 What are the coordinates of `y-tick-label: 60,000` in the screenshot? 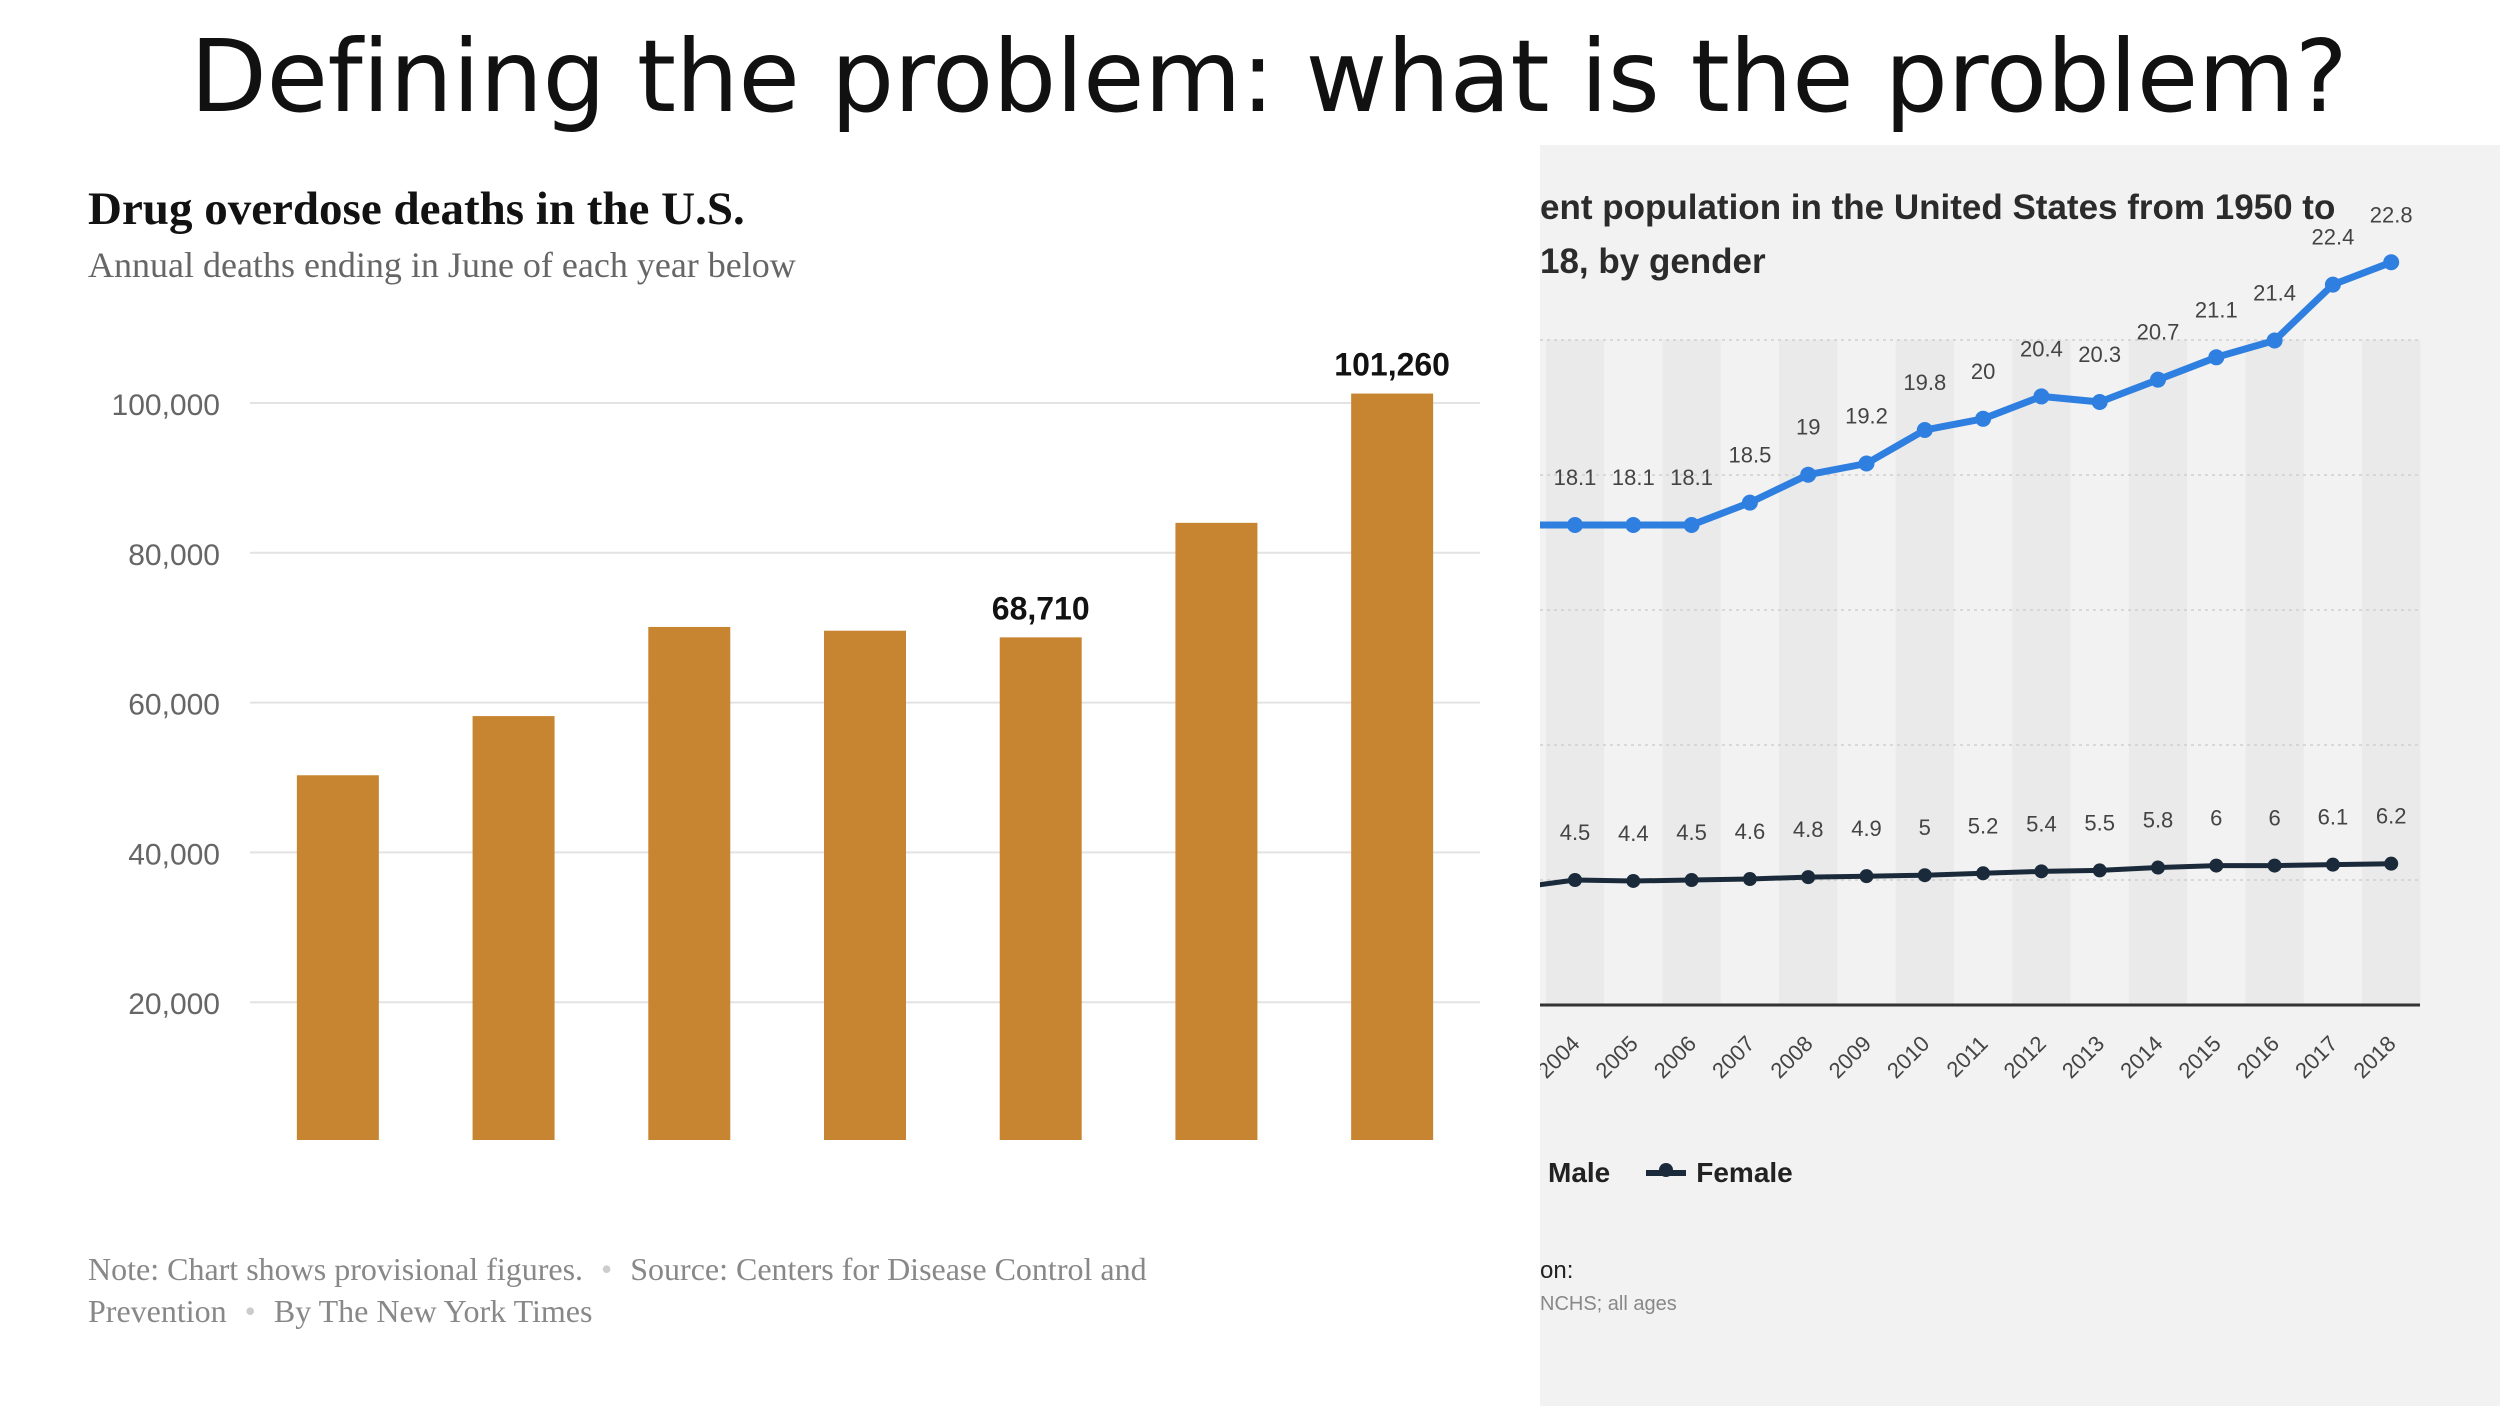 It's located at (174, 705).